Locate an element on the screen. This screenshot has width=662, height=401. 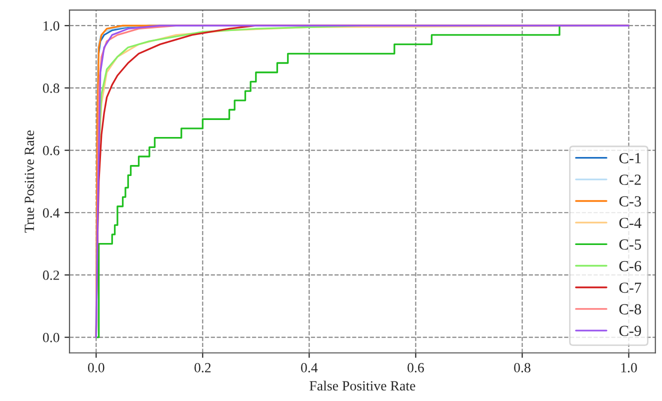
x-tick-label: 0.6 is located at coordinates (416, 367).